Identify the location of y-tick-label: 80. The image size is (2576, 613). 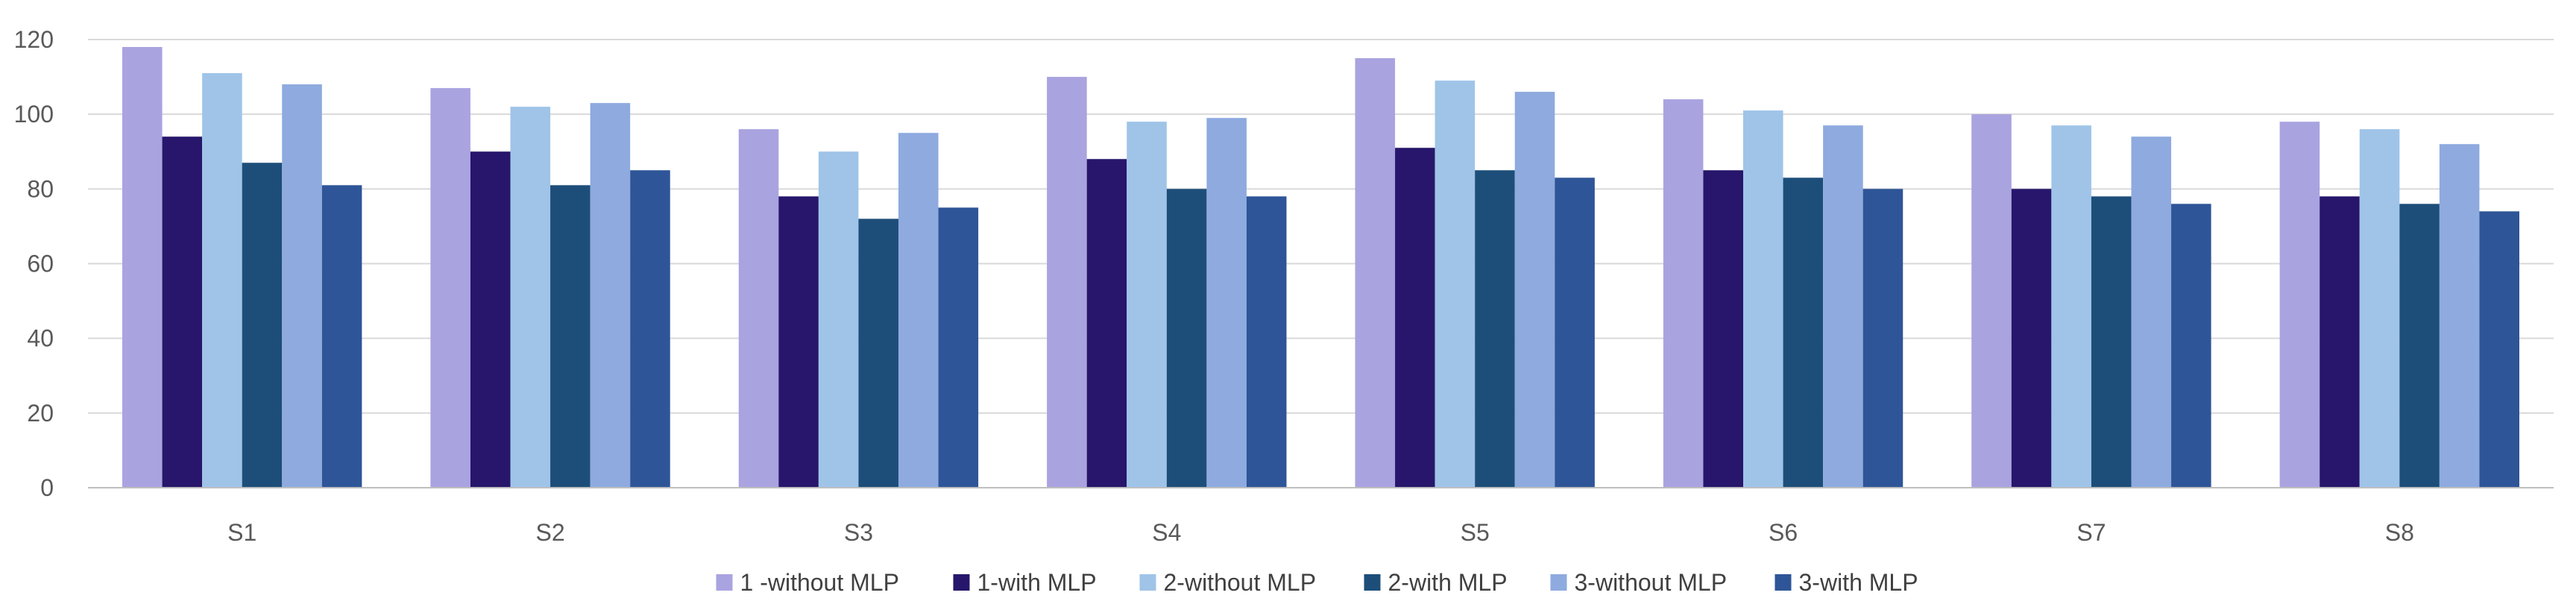
(40, 188).